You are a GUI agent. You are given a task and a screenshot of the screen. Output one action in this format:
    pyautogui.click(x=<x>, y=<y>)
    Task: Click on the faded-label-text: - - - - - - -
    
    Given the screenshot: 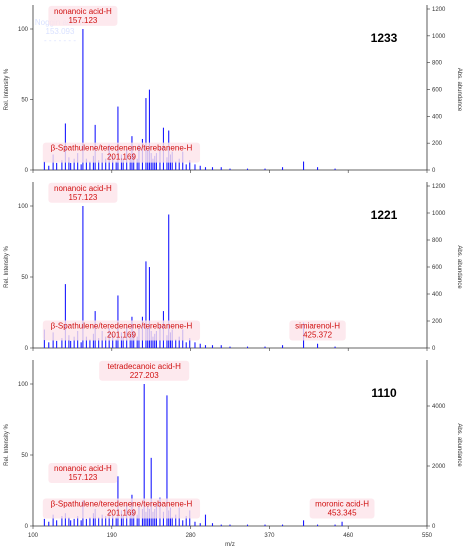 What is the action you would take?
    pyautogui.click(x=60, y=40)
    